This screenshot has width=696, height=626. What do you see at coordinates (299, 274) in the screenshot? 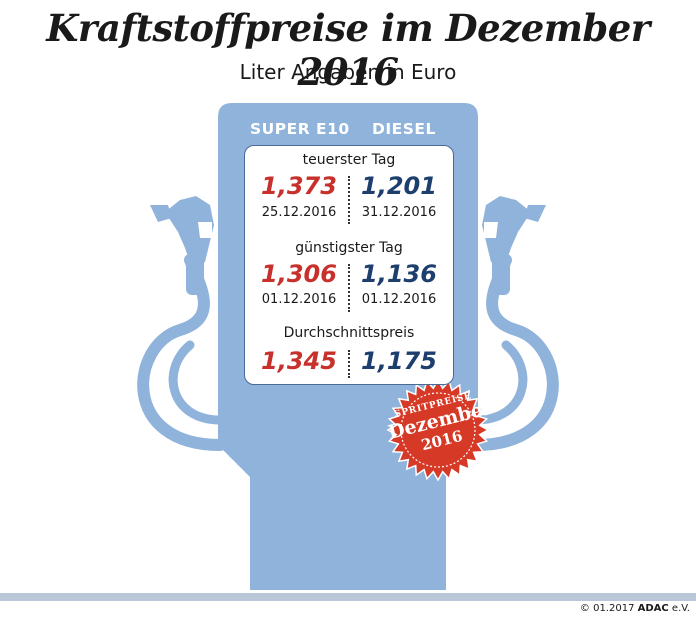
I see `price-super-lowest: 1,306` at bounding box center [299, 274].